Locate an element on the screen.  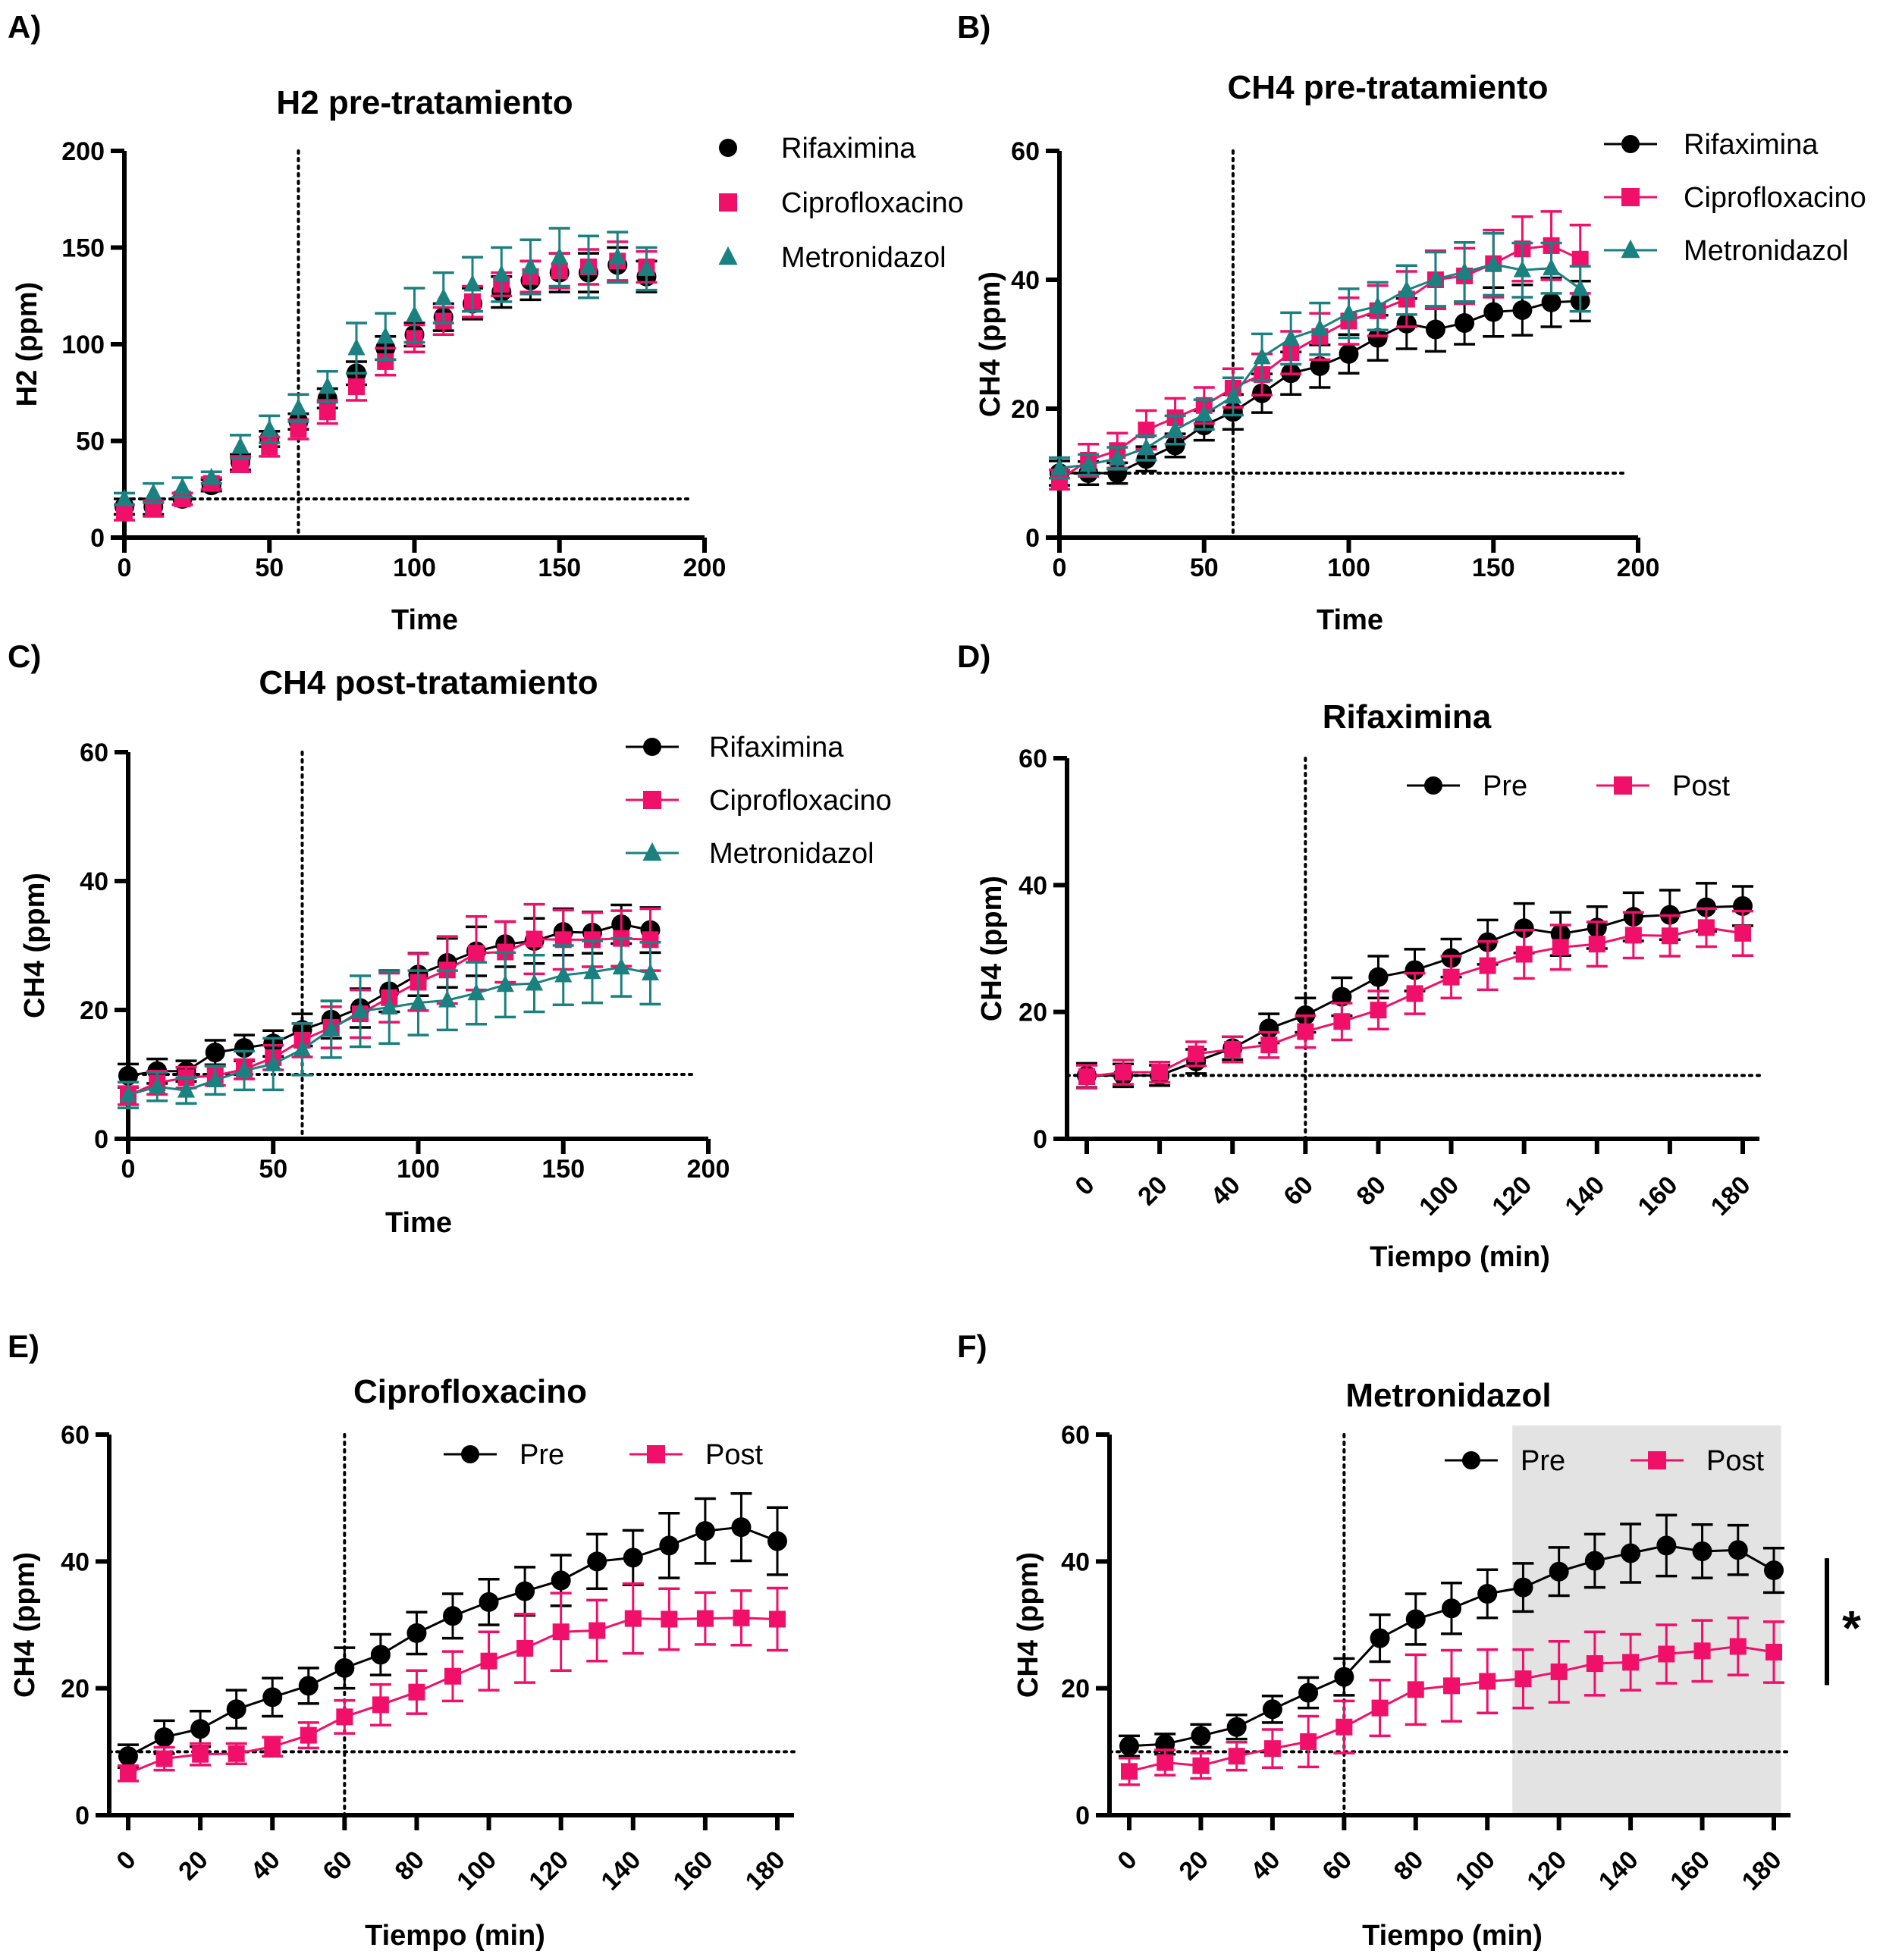
x-tick-label: 50 is located at coordinates (1204, 568).